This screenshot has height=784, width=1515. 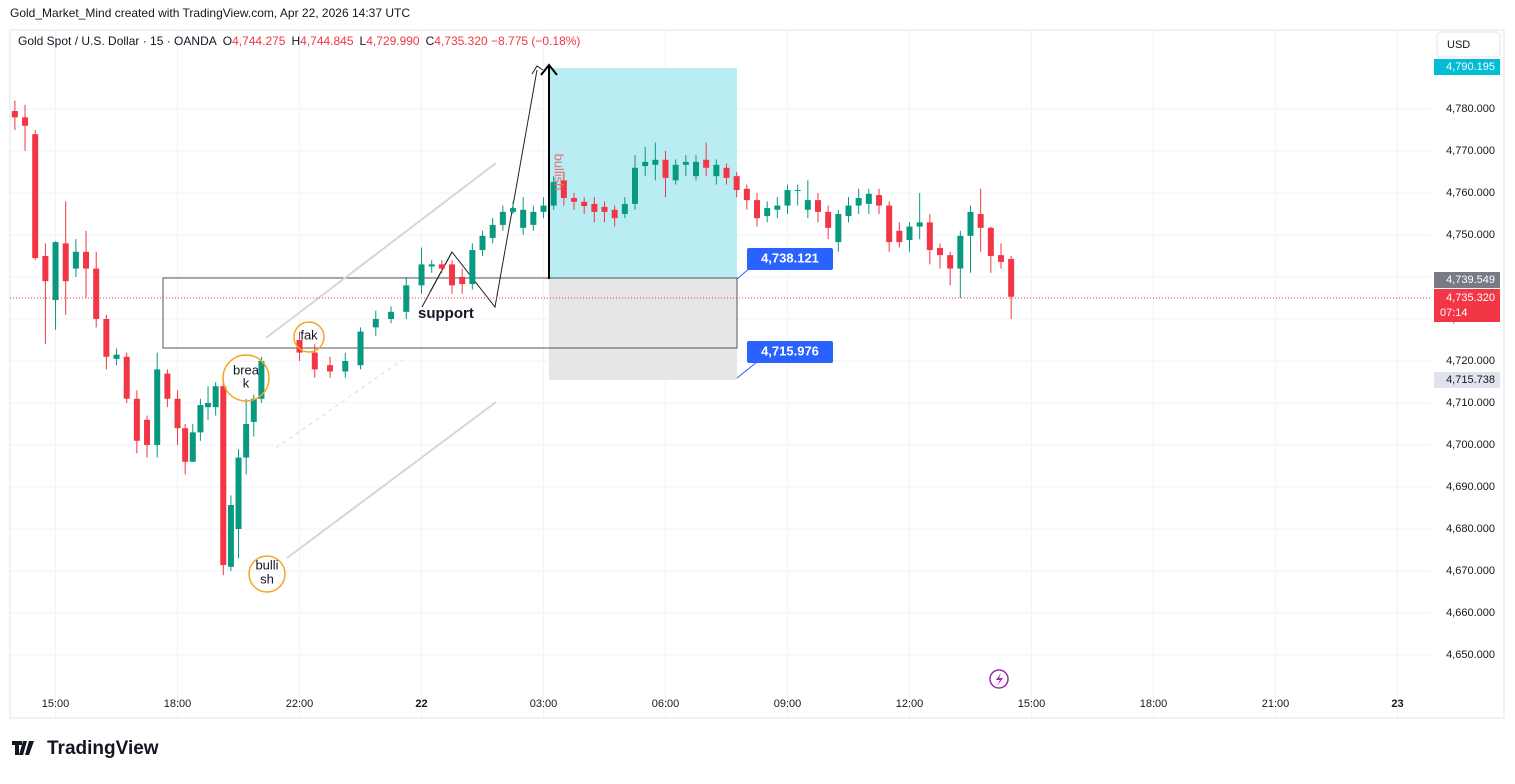 What do you see at coordinates (327, 41) in the screenshot?
I see `ohlc-value: 4,744.845` at bounding box center [327, 41].